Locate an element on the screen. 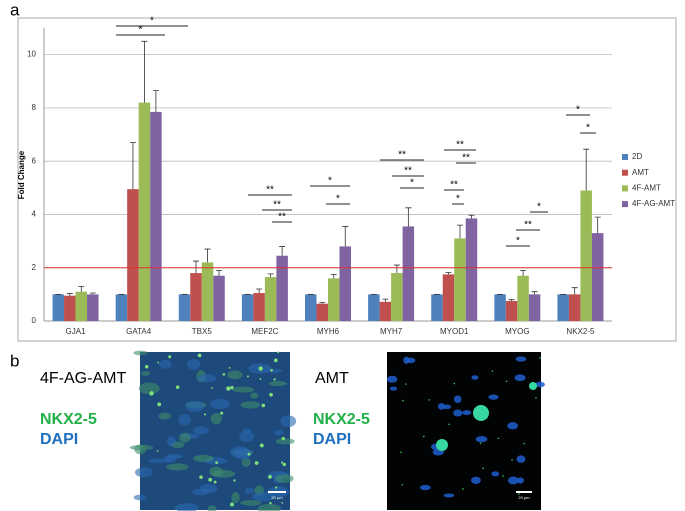 This screenshot has width=685, height=511. y-tick-label: 10 is located at coordinates (31, 54).